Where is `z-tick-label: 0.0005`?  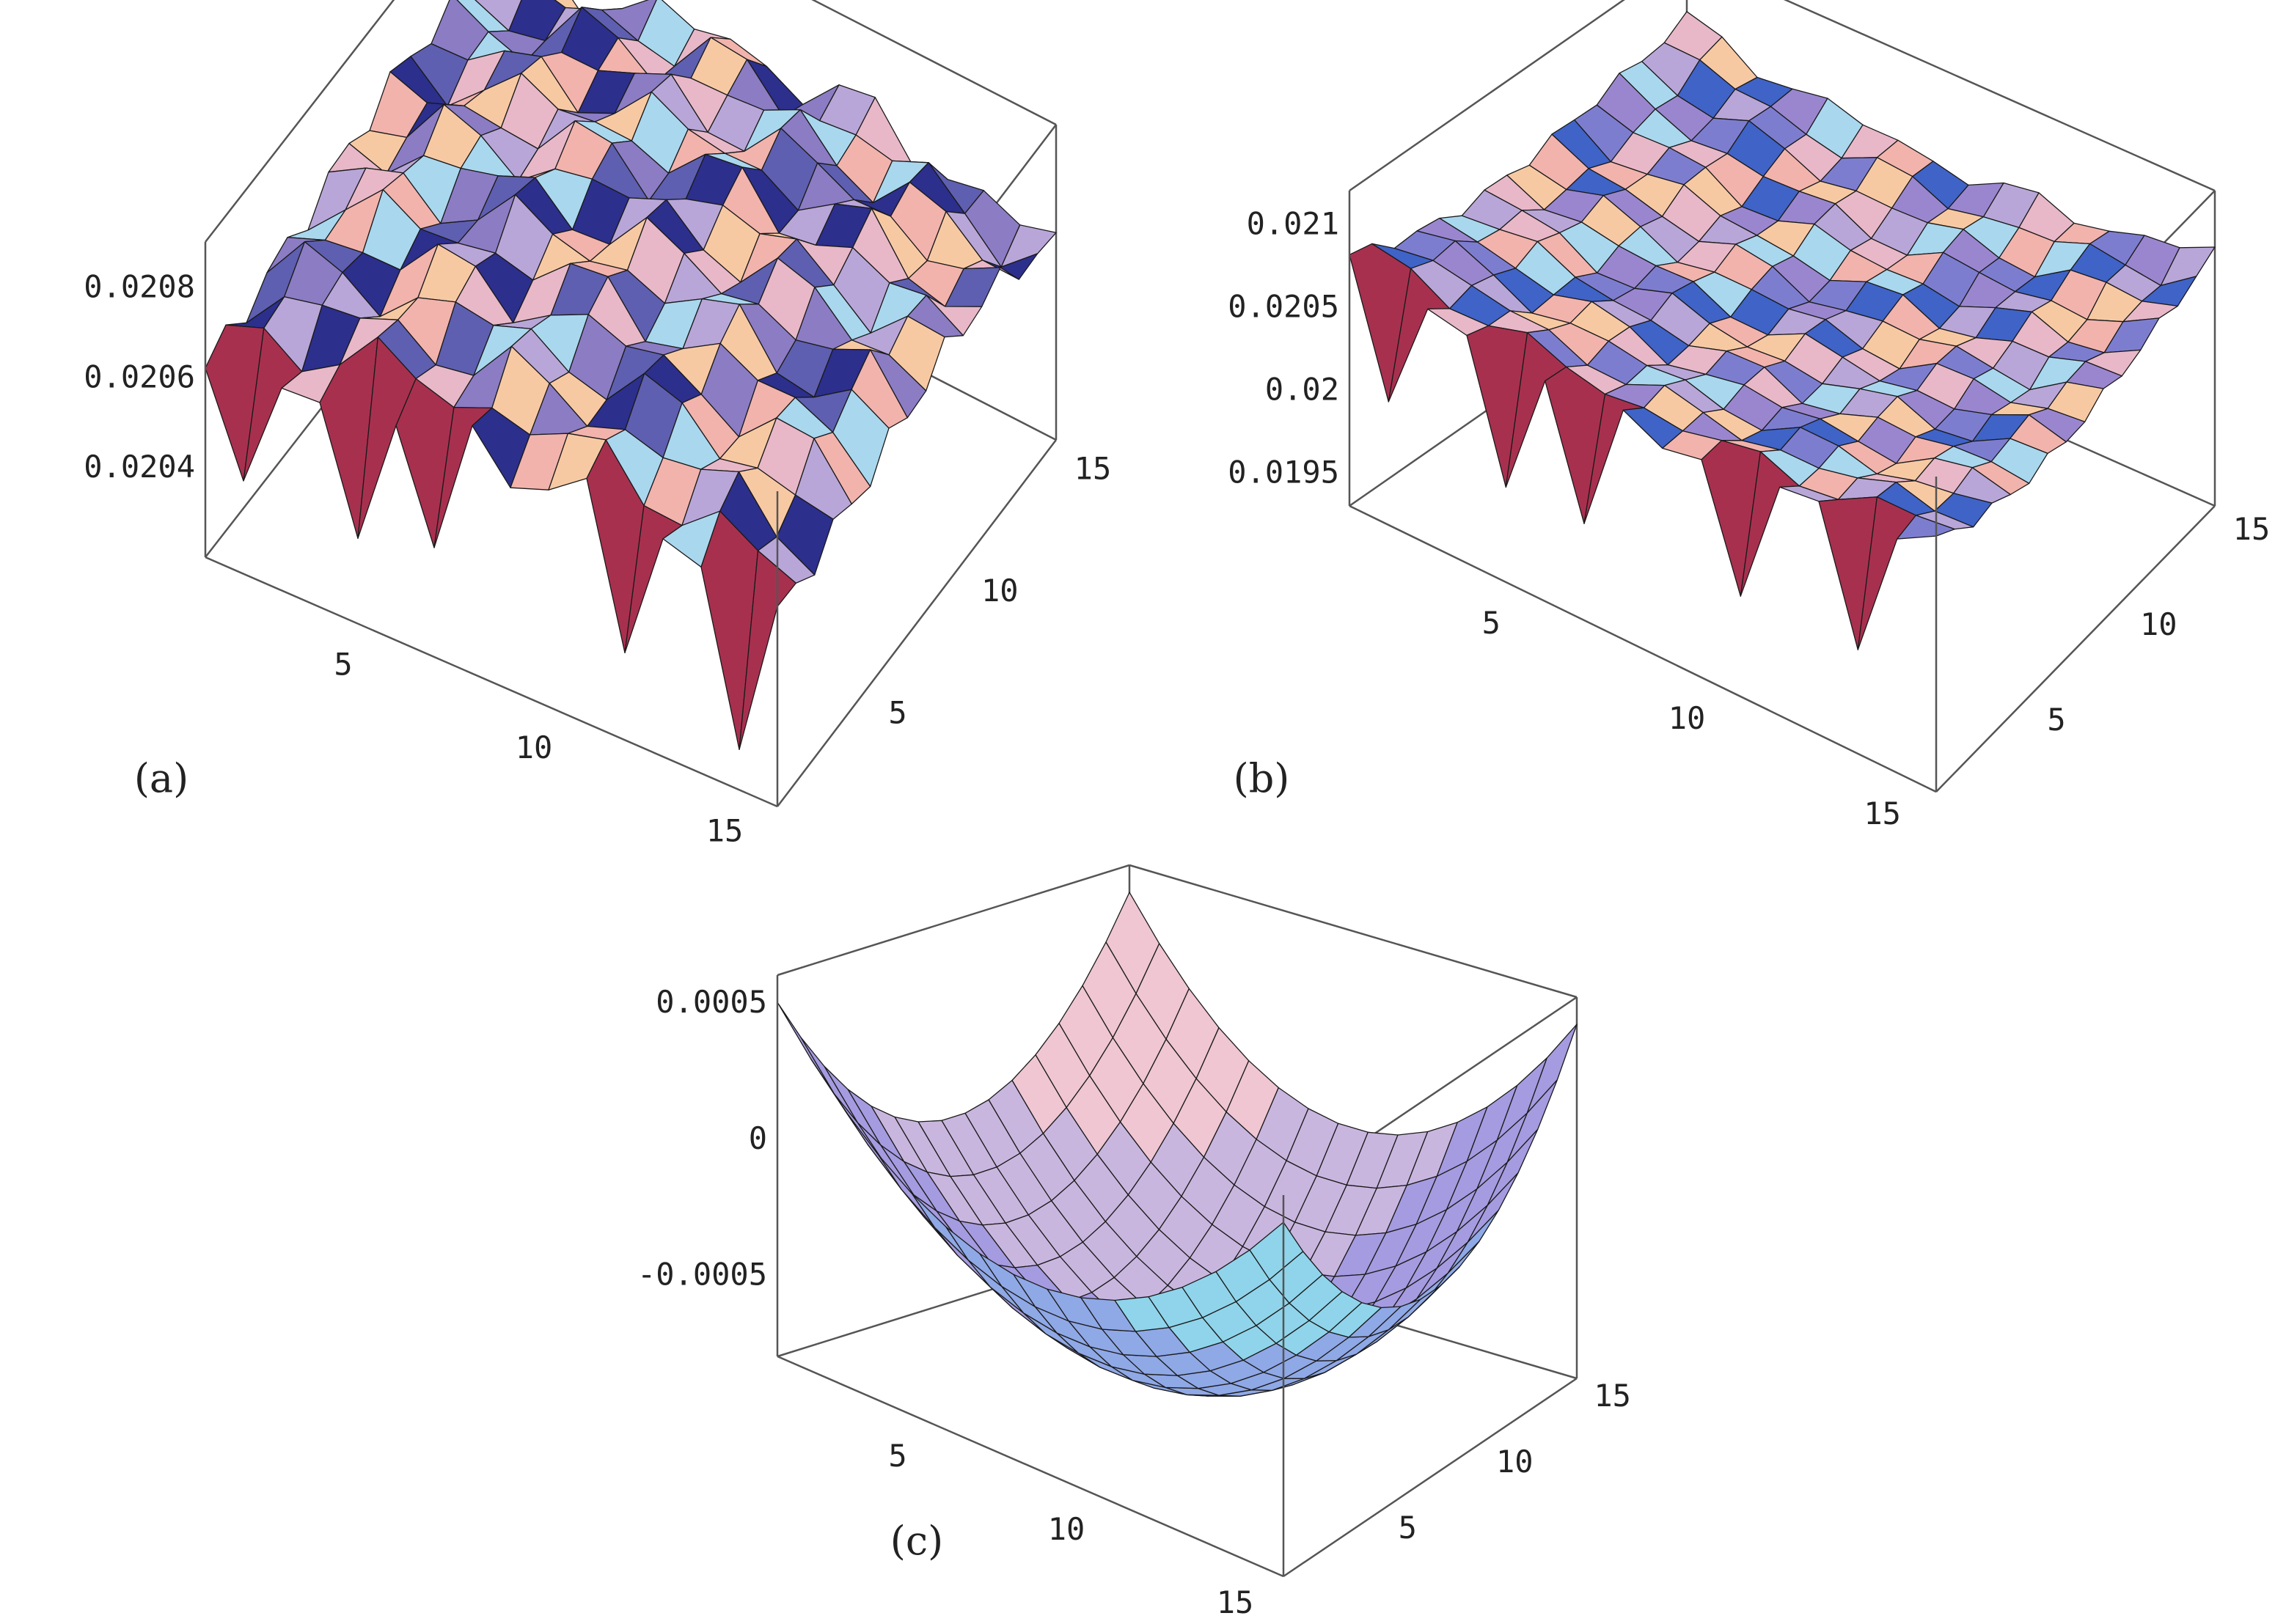
z-tick-label: 0.0005 is located at coordinates (711, 1002).